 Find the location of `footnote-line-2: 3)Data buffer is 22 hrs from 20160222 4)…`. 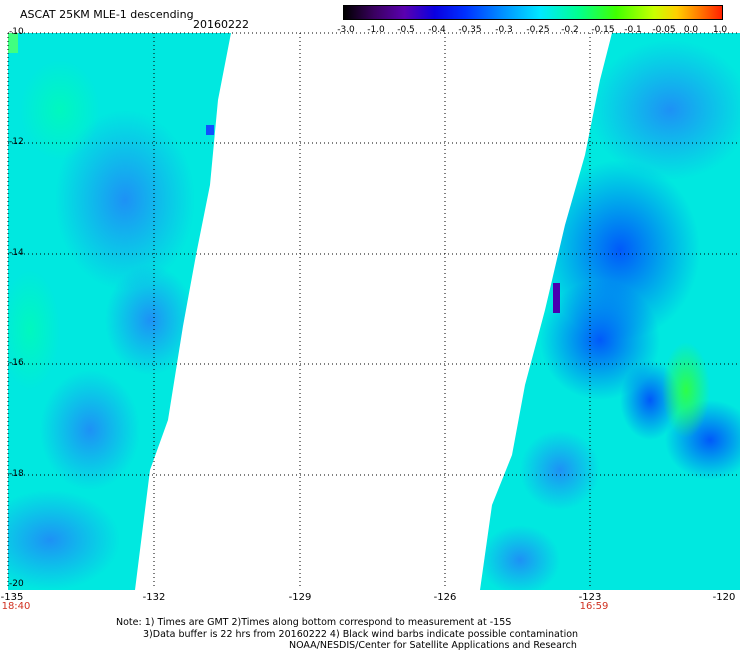

footnote-line-2: 3)Data buffer is 22 hrs from 20160222 4)… is located at coordinates (361, 634).